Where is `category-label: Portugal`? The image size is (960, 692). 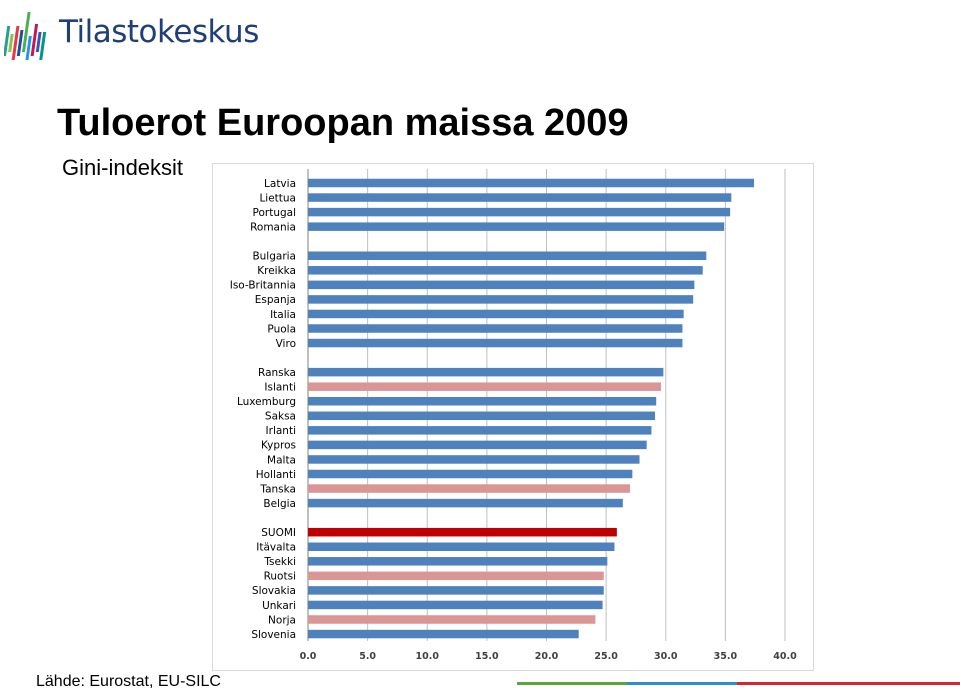
category-label: Portugal is located at coordinates (275, 213).